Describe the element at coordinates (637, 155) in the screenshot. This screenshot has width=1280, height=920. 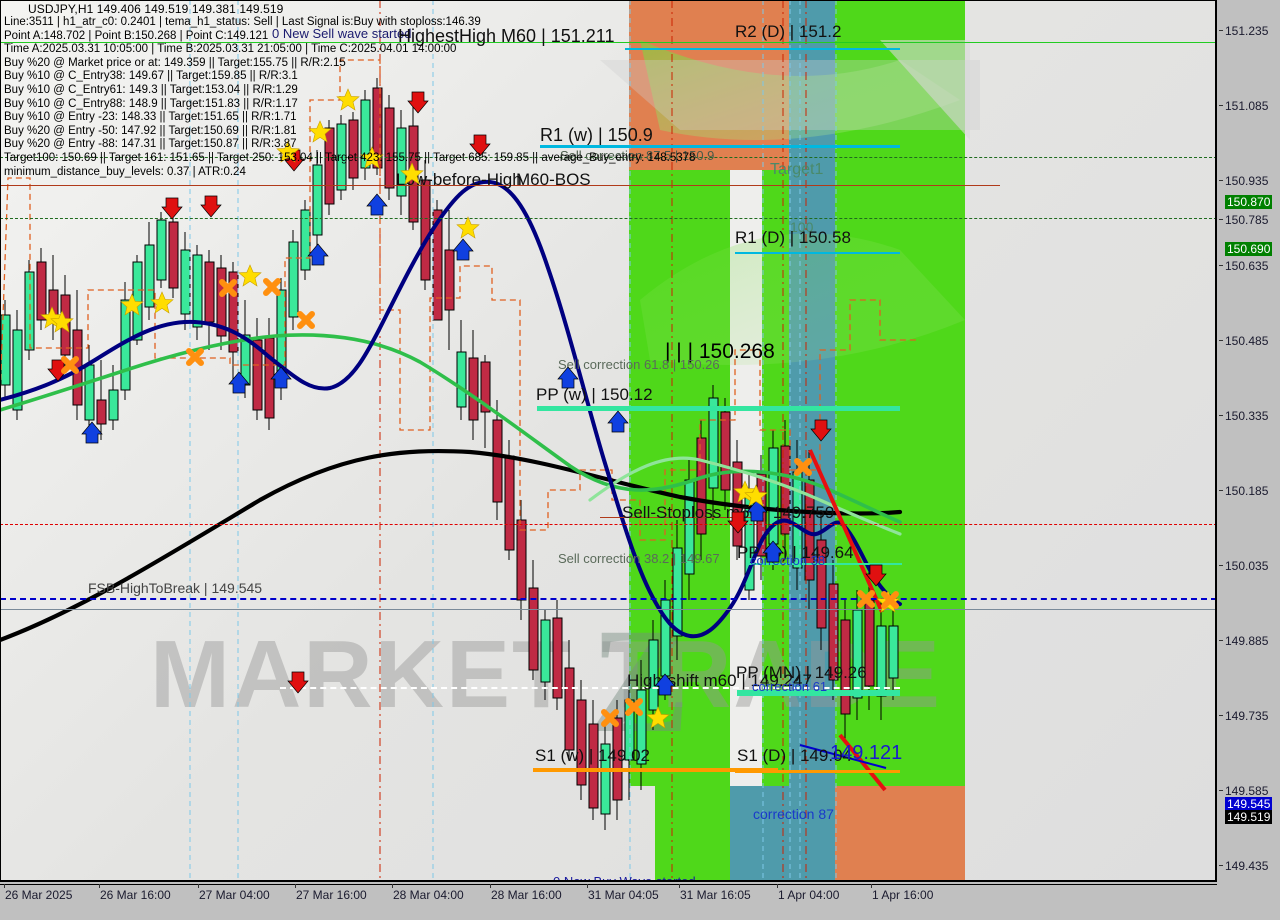
I see `label-sell-correction-875: Sell correction 87.5 | 150.9` at that location.